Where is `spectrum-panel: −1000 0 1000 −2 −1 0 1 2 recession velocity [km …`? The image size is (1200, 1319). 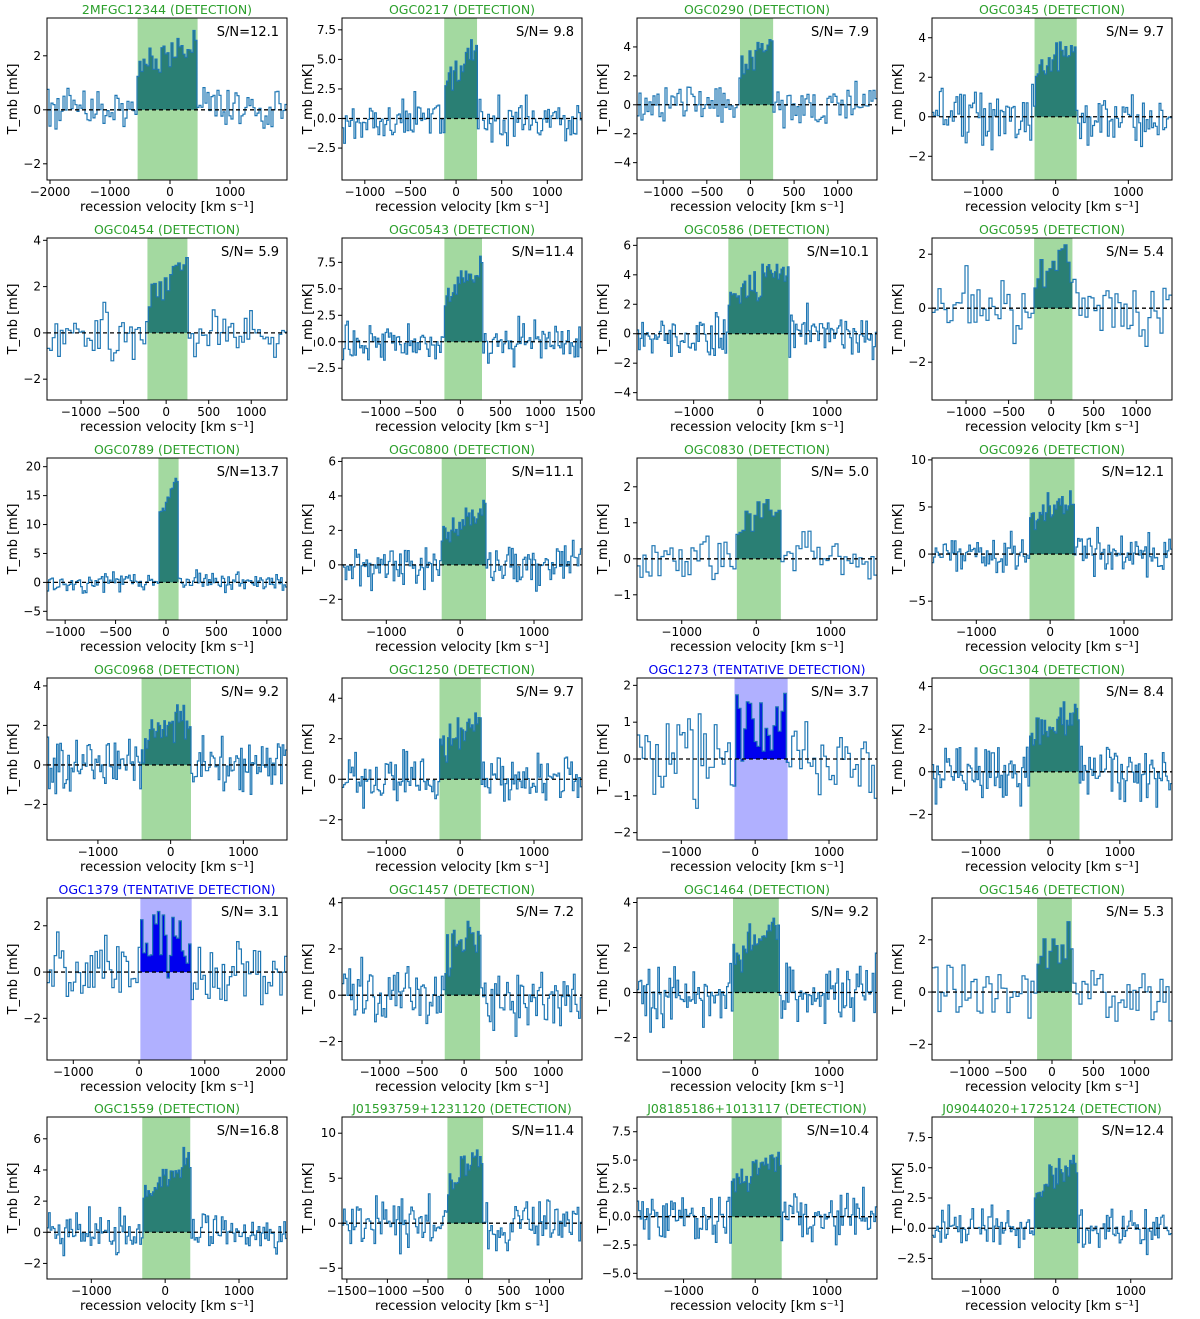
spectrum-panel: −1000 0 1000 −2 −1 0 1 2 recession velocity [km … is located at coordinates (737, 768).